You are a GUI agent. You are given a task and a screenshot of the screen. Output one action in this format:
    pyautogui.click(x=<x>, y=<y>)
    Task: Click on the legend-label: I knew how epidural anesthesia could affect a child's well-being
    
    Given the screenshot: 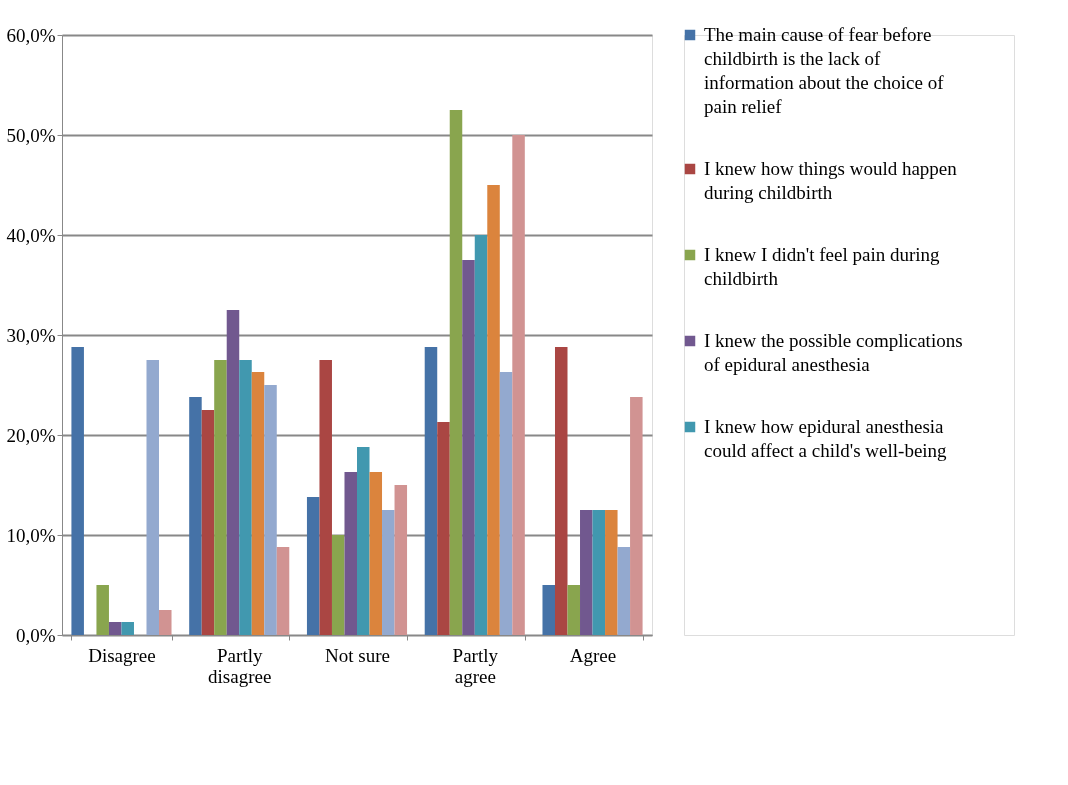 What is the action you would take?
    pyautogui.click(x=826, y=438)
    